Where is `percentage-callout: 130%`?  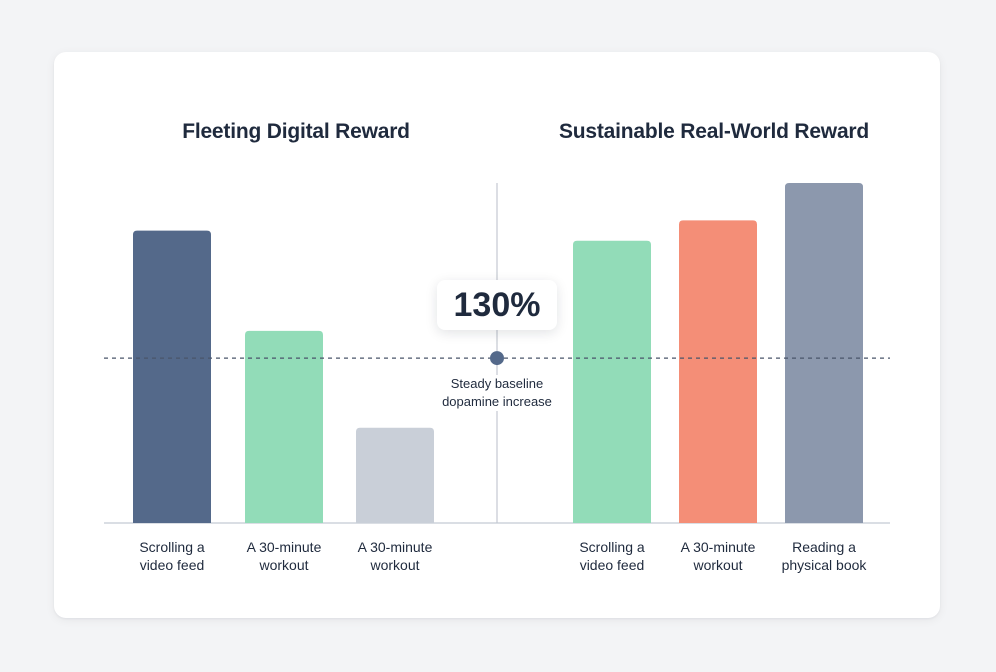
percentage-callout: 130% is located at coordinates (497, 305).